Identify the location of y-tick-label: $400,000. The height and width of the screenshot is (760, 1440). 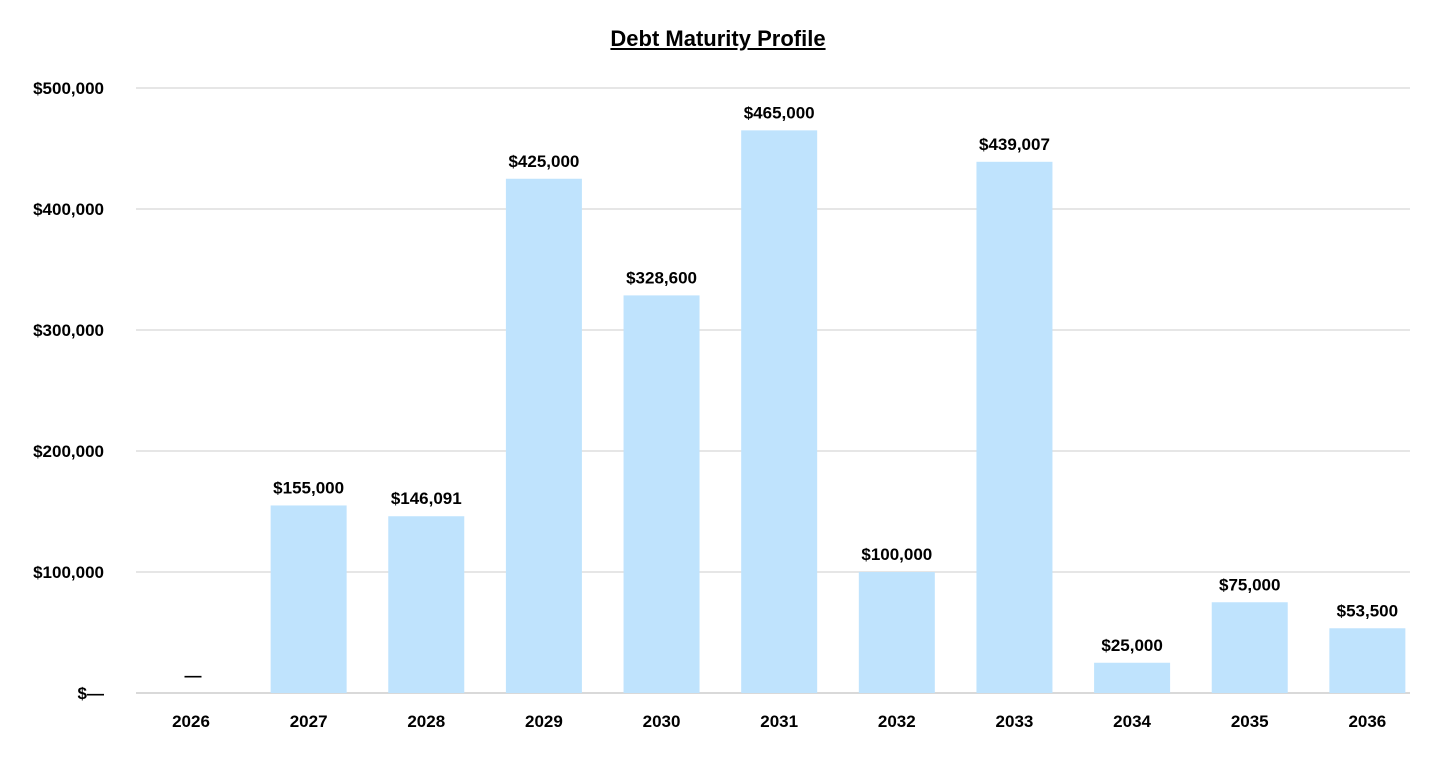
(68, 209).